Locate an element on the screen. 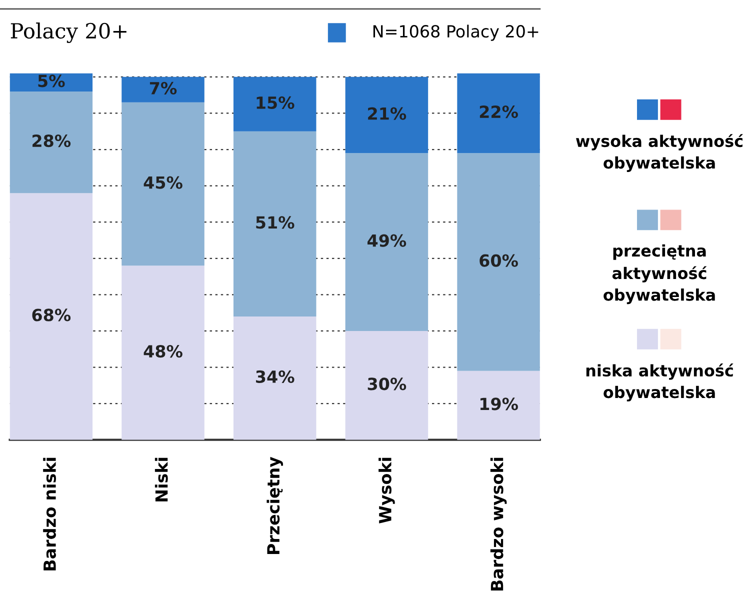 The image size is (752, 596). data-label: 68% is located at coordinates (51, 315).